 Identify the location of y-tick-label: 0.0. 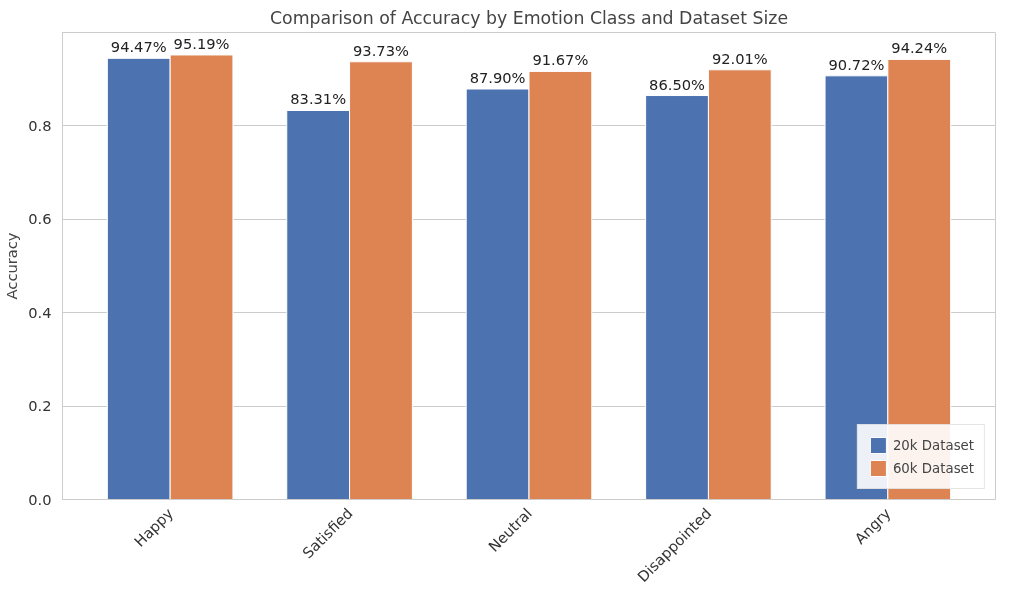
(40, 499).